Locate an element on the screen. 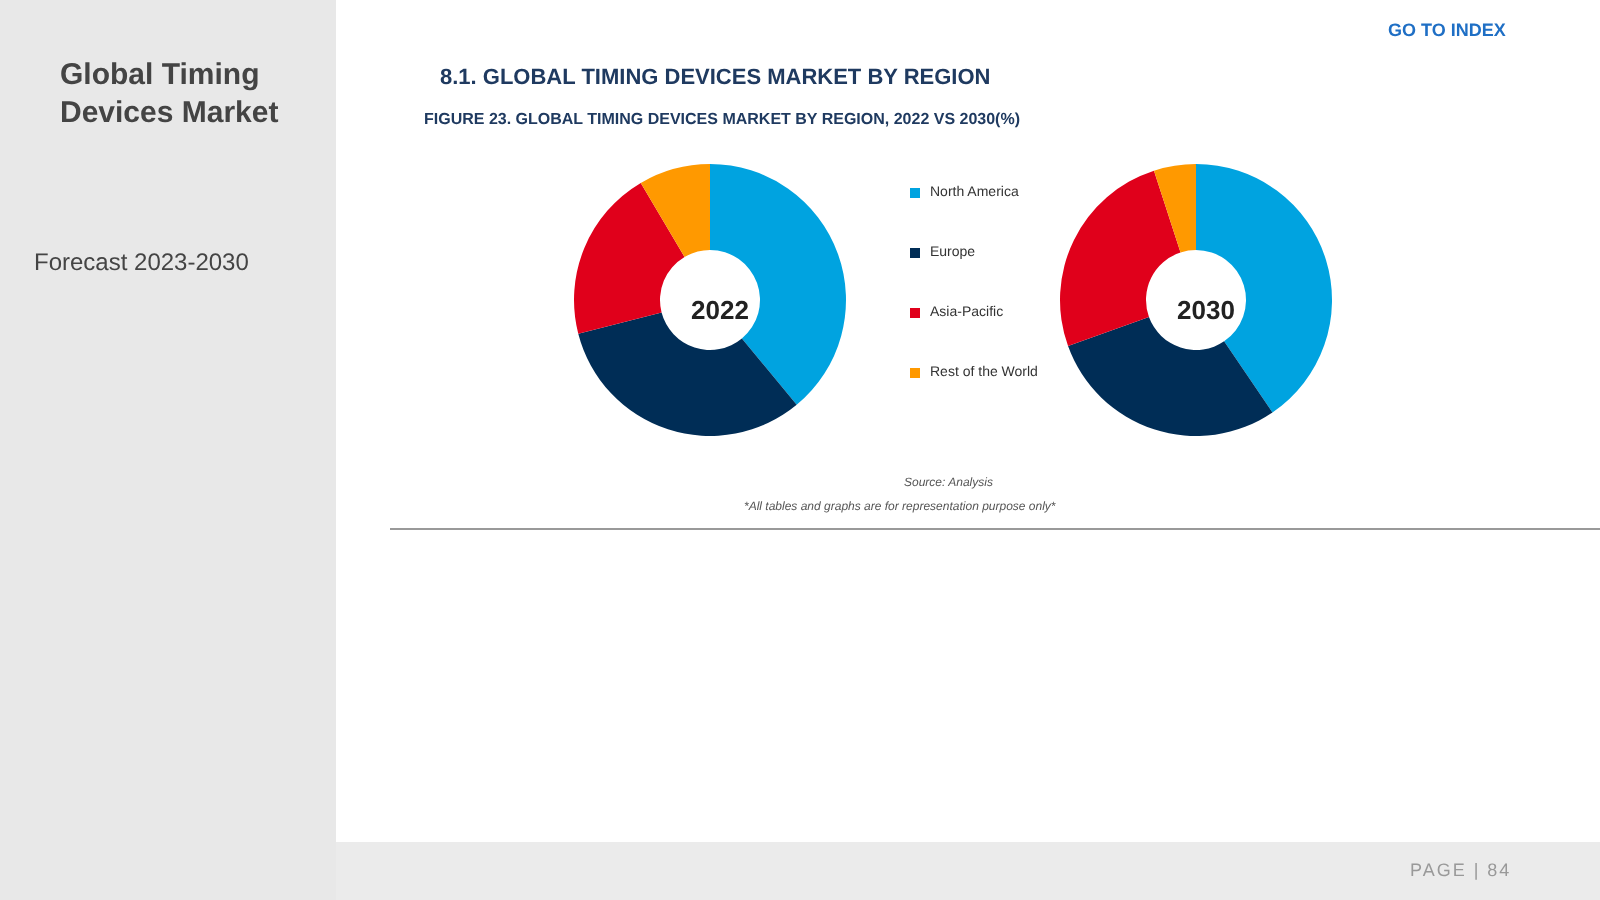 The image size is (1600, 900). text: Forecast 2023-2030 is located at coordinates (141, 262).